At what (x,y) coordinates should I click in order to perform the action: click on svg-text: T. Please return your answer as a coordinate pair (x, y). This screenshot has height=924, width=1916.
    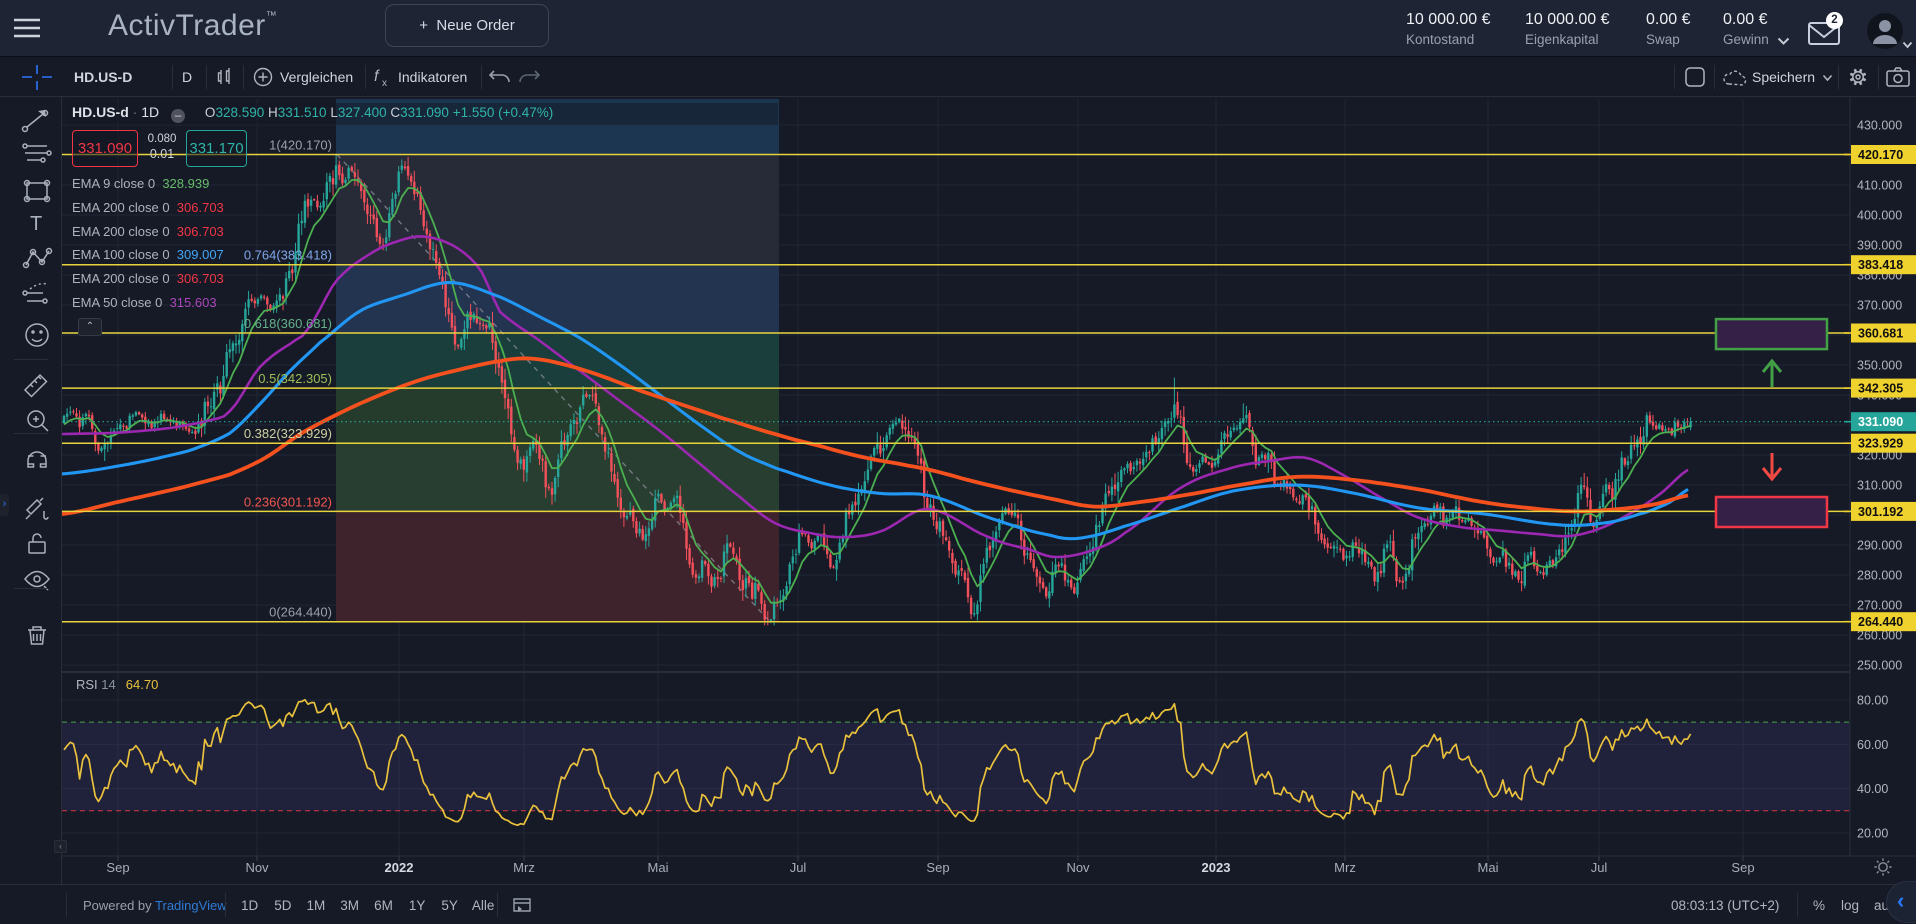
    Looking at the image, I should click on (36, 224).